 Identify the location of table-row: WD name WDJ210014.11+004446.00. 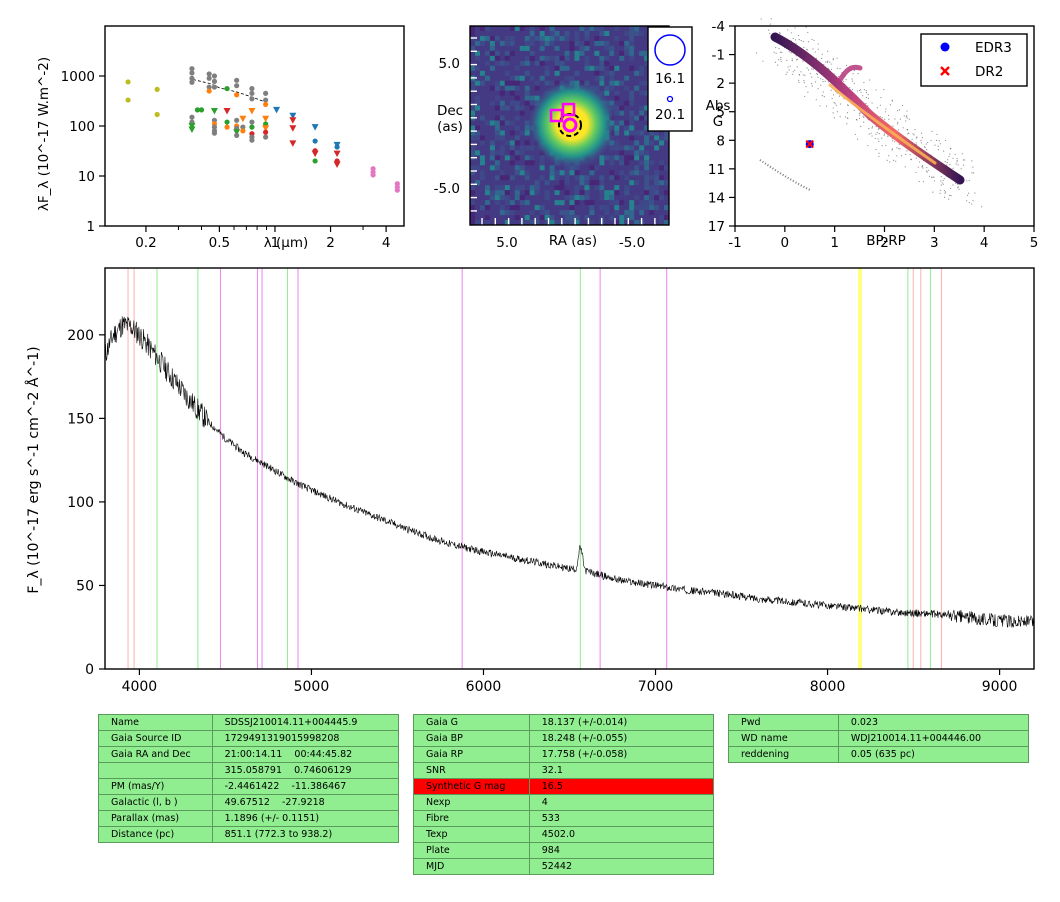
(879, 738).